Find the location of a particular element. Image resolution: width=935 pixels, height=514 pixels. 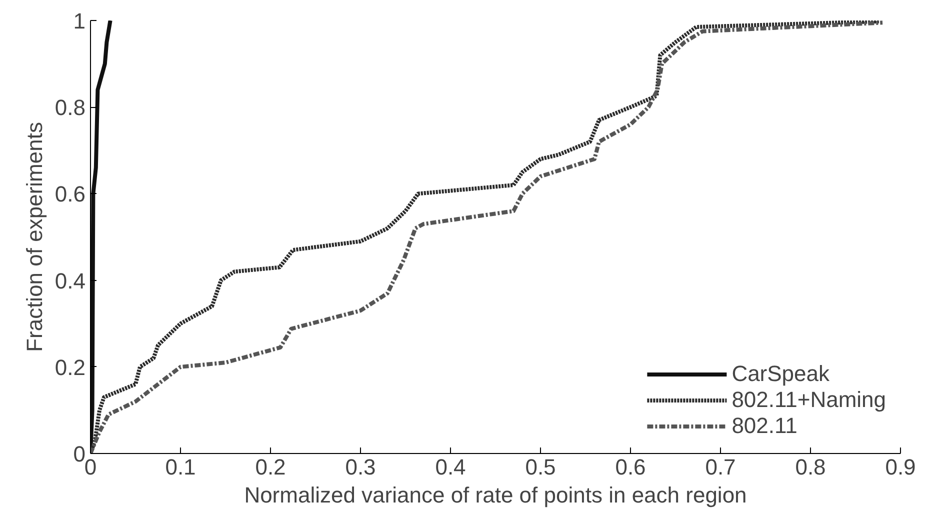

legend-label: CarSpeak is located at coordinates (781, 374).